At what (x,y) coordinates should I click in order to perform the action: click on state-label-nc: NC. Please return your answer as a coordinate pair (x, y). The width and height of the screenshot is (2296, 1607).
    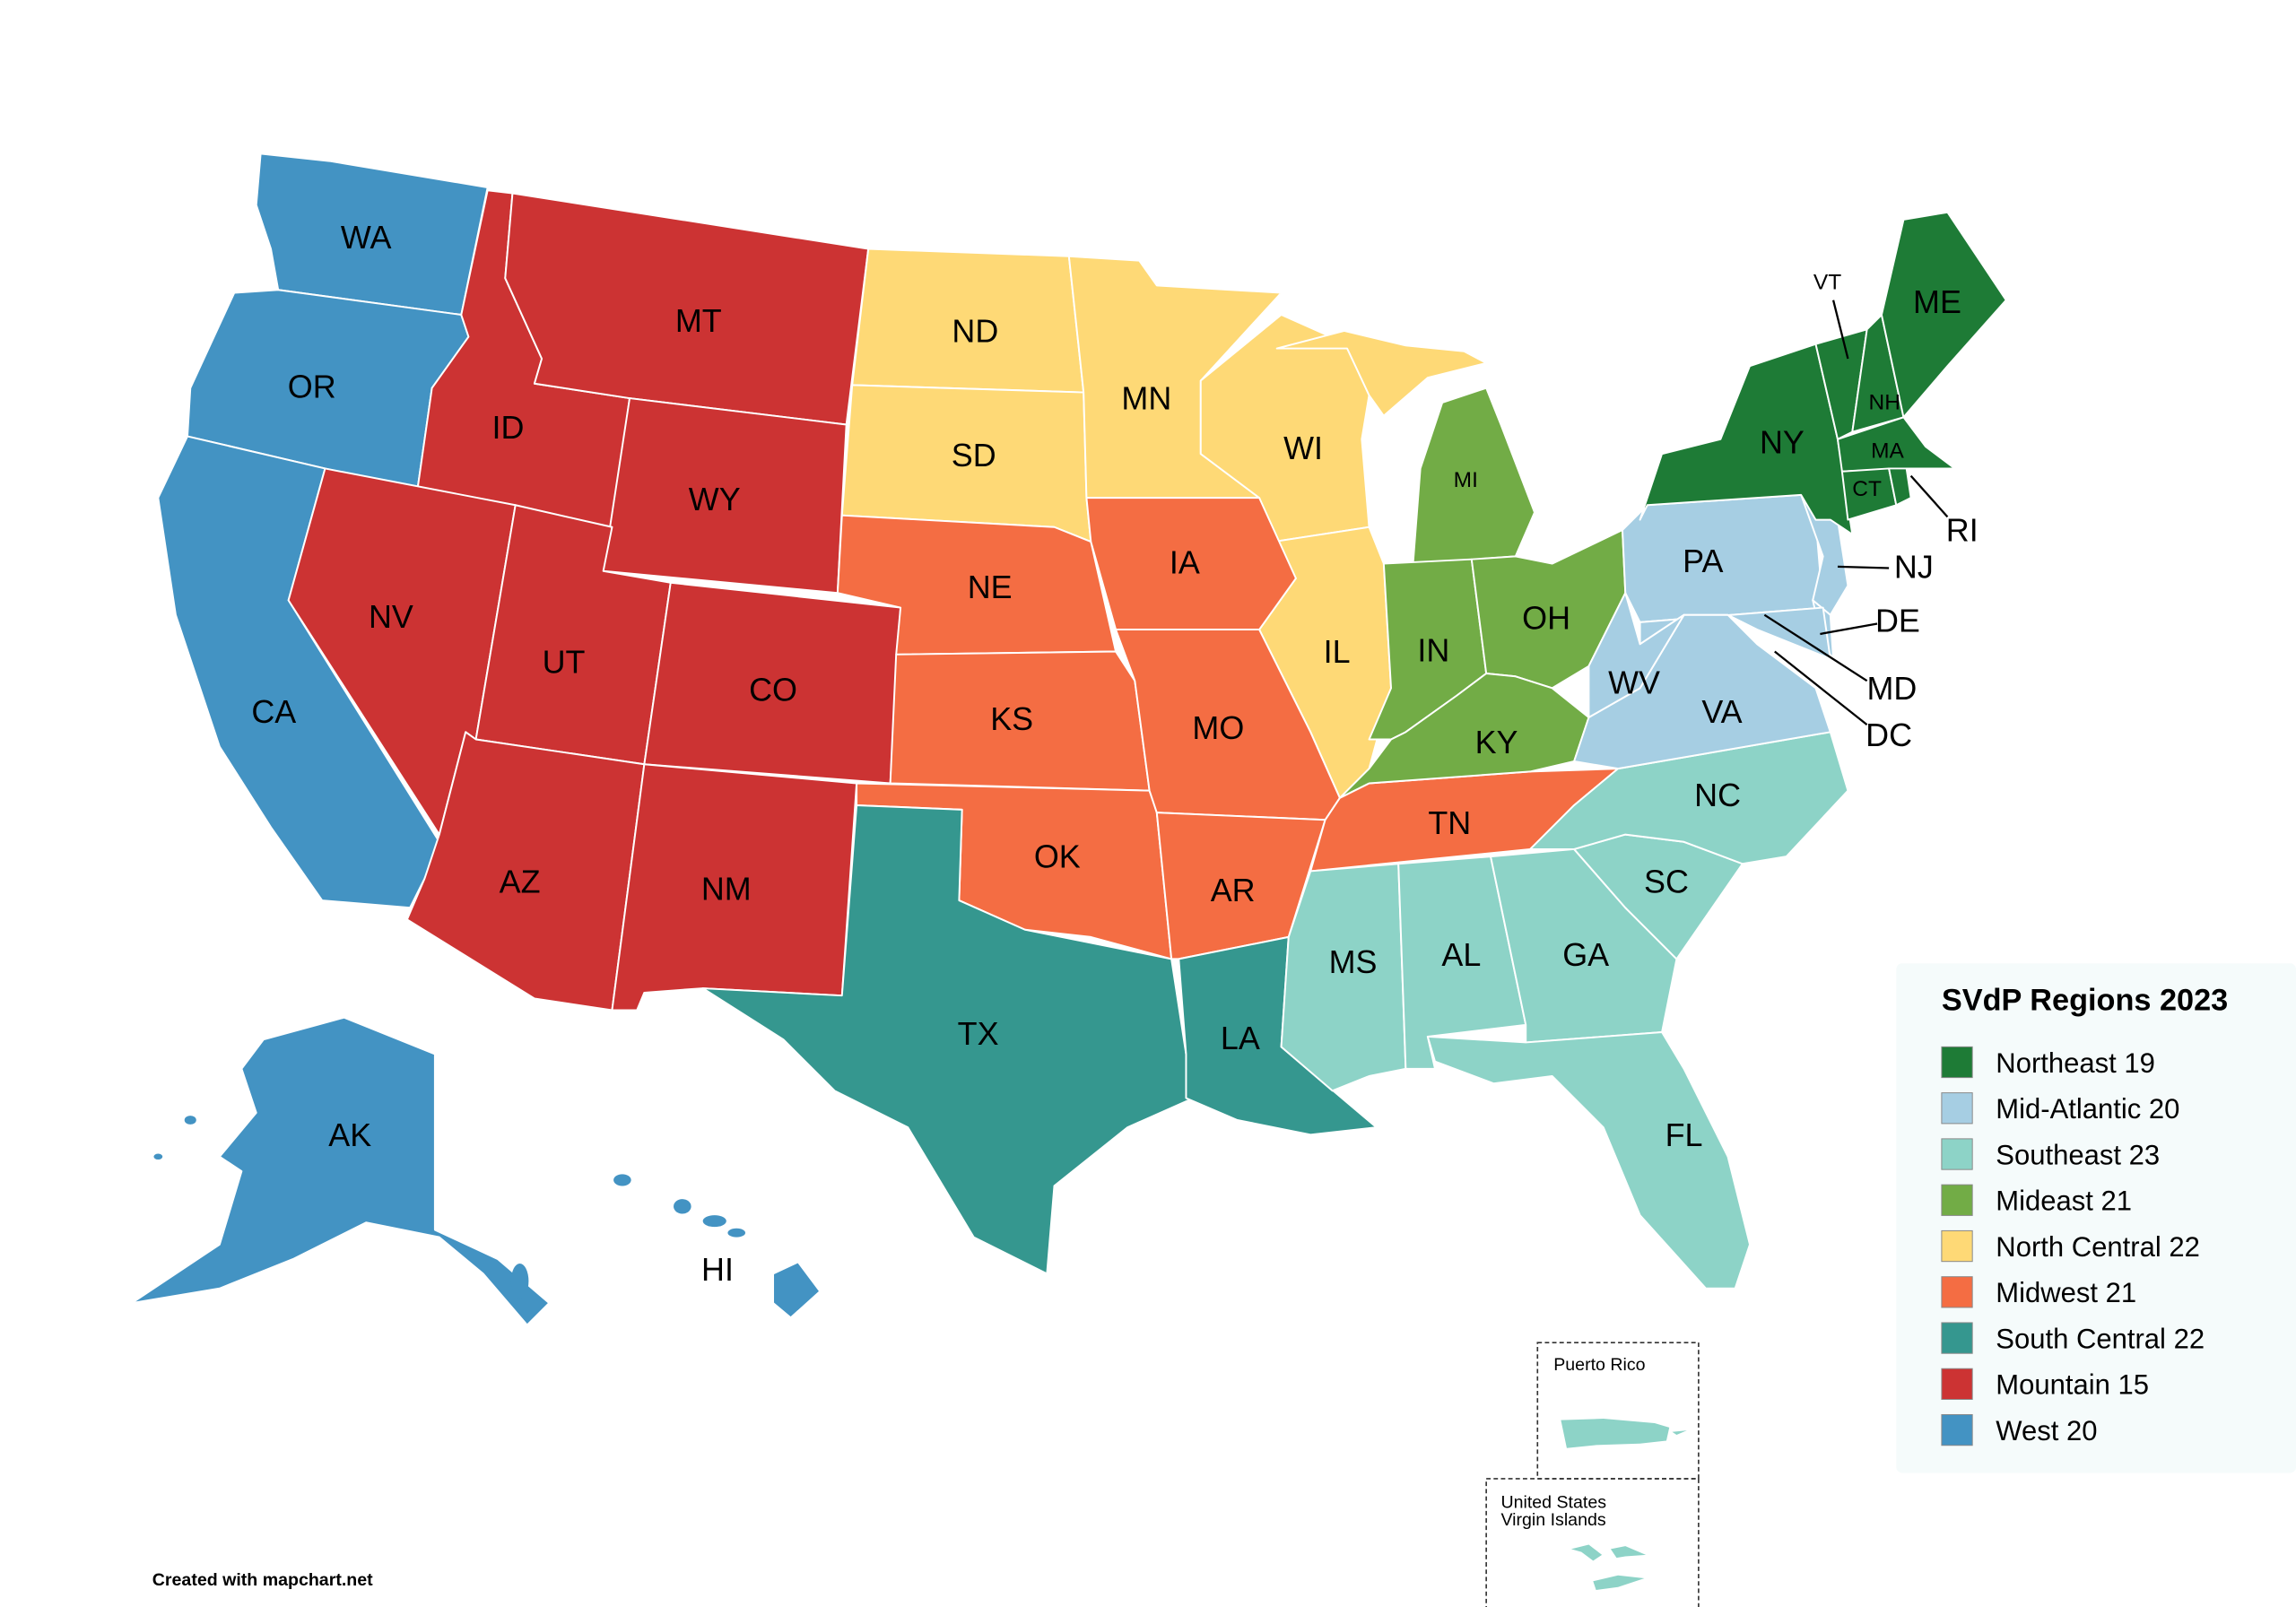
    Looking at the image, I should click on (1717, 795).